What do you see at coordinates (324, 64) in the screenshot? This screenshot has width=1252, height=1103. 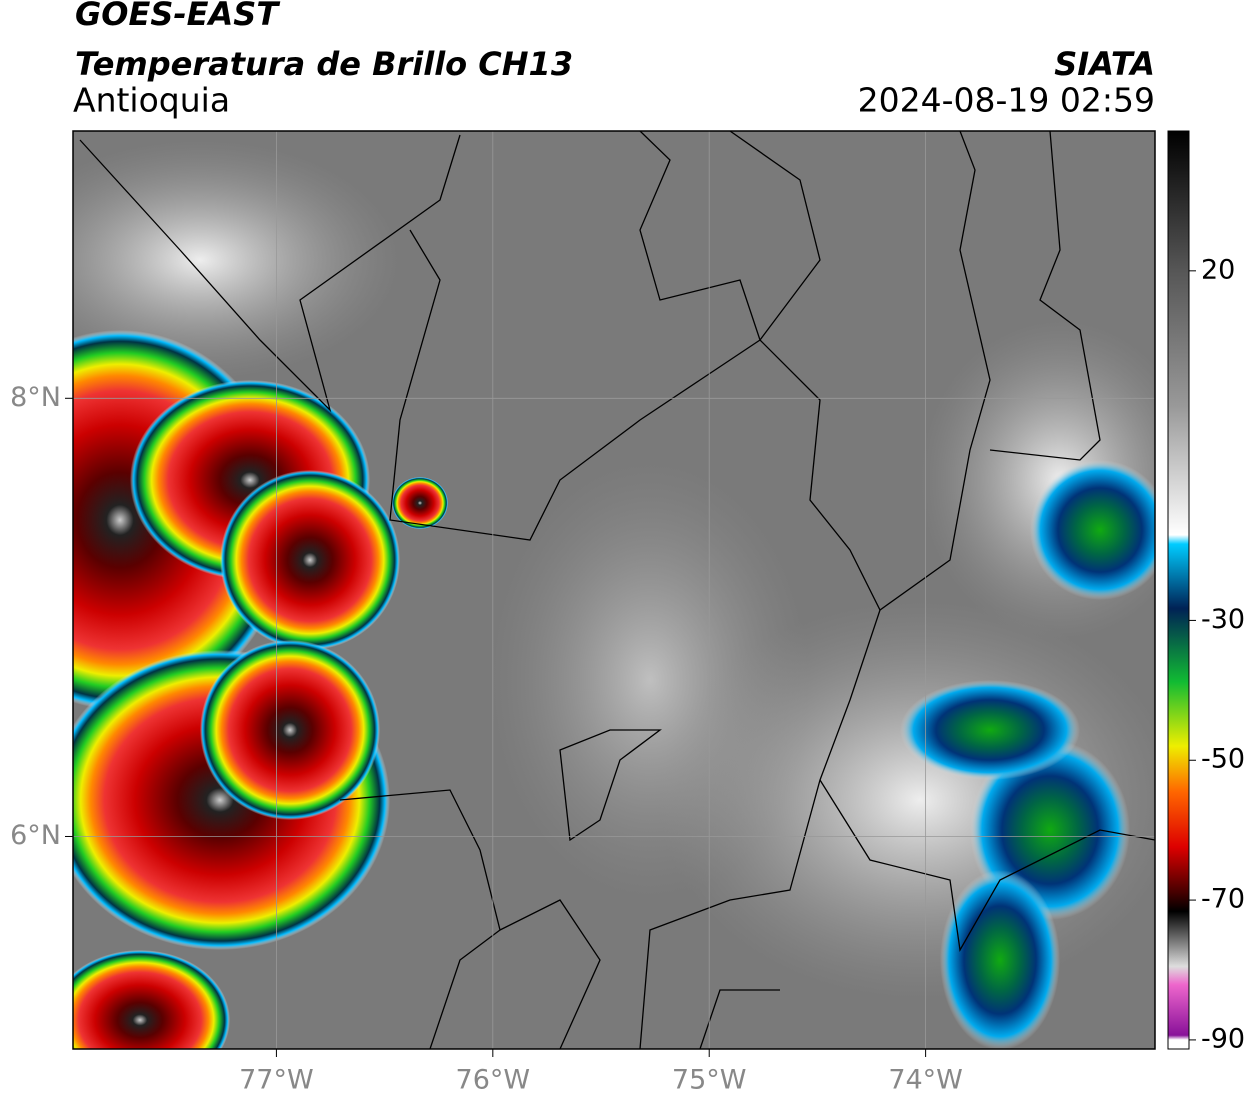 I see `subtitle: Temperatura de Brillo CH13` at bounding box center [324, 64].